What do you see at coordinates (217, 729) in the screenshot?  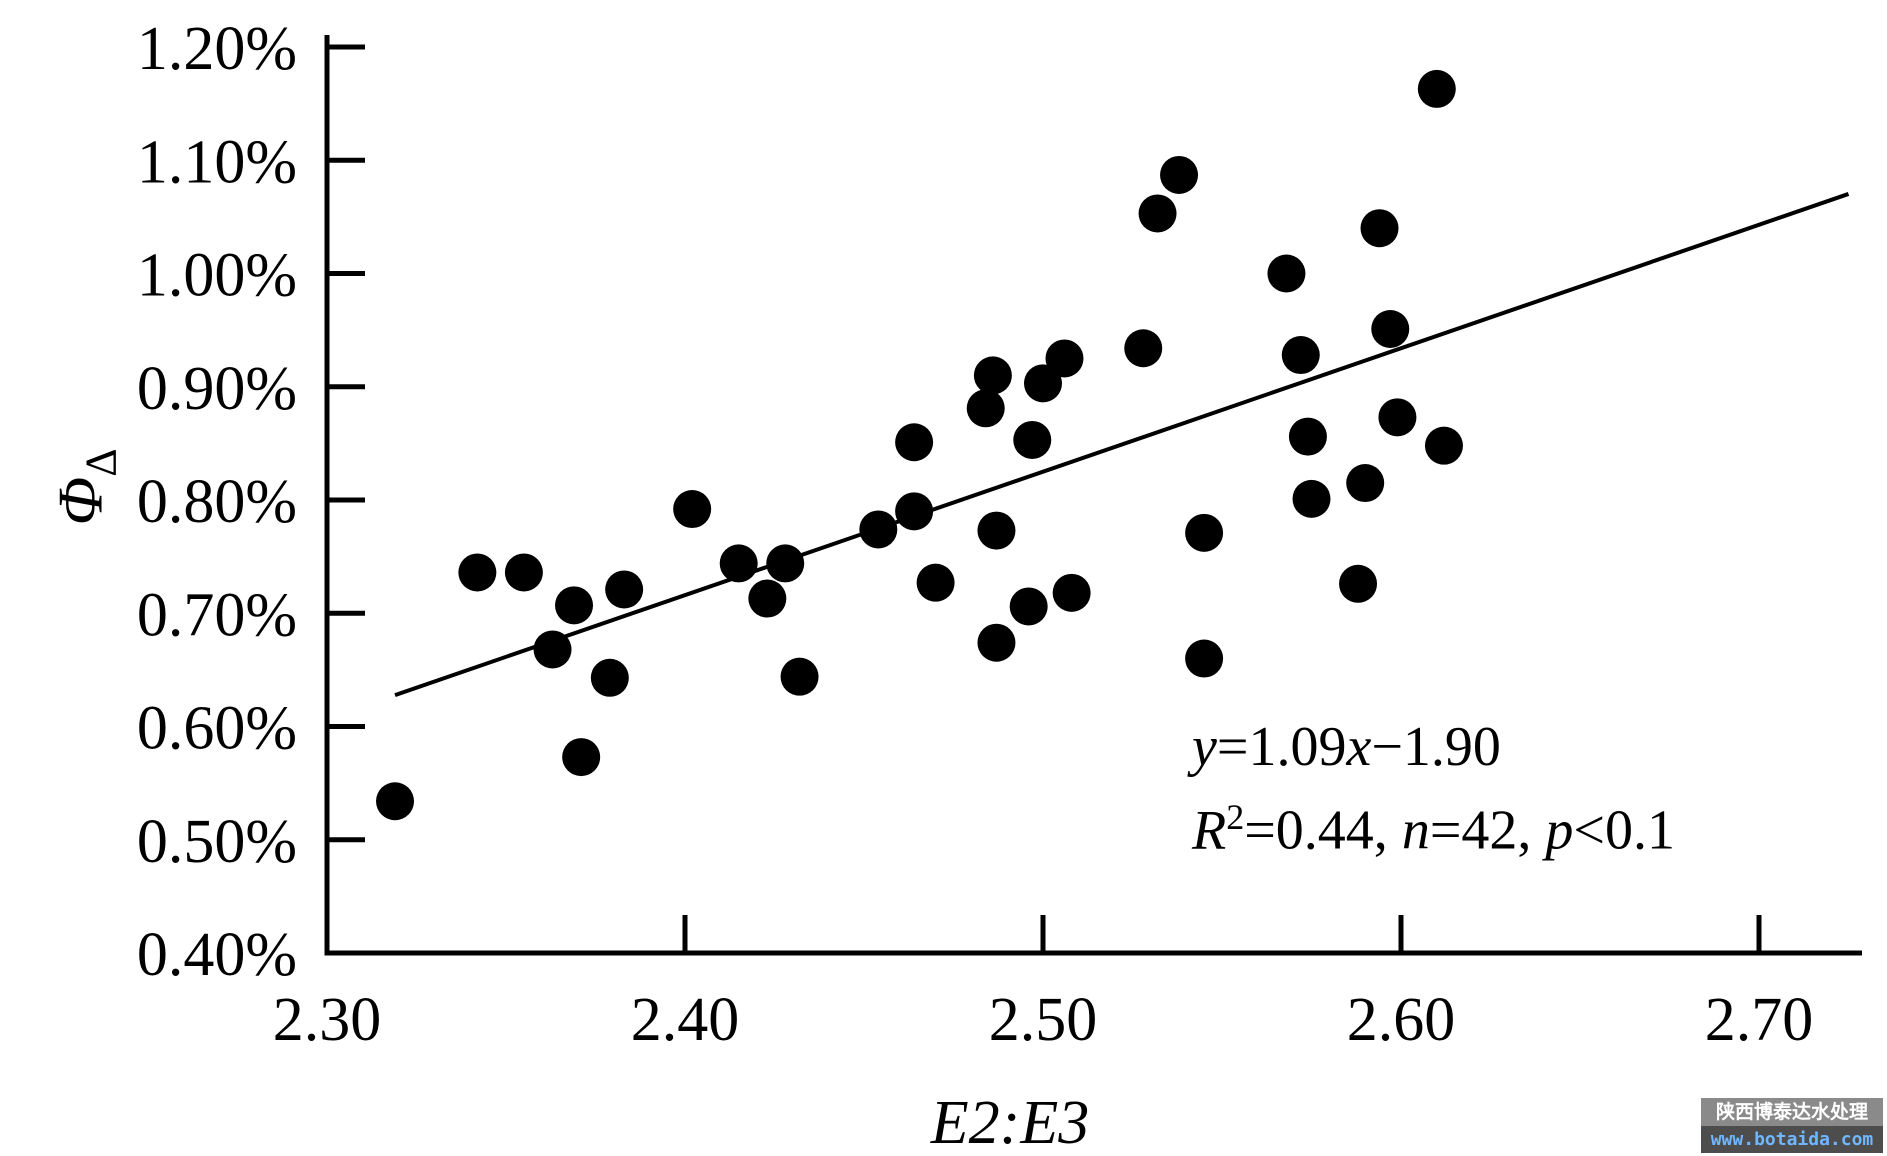 I see `y-tick-label: 0.60%` at bounding box center [217, 729].